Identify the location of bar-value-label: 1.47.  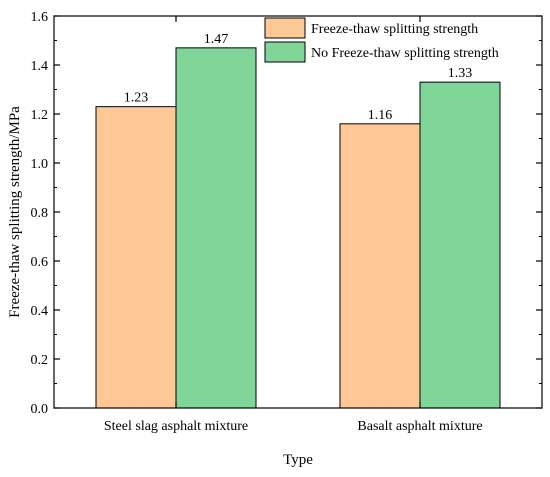
(216, 39).